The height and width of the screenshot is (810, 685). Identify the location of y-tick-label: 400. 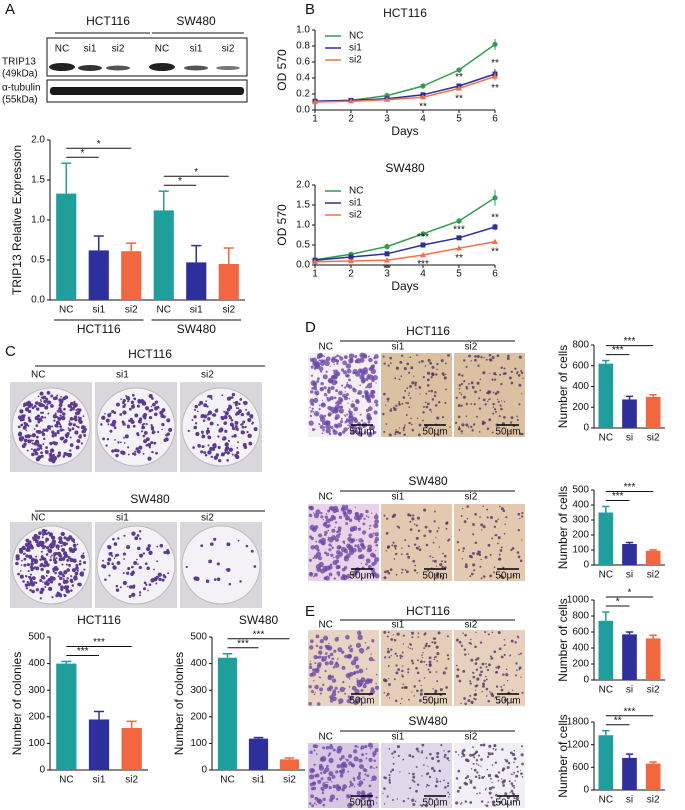
(198, 663).